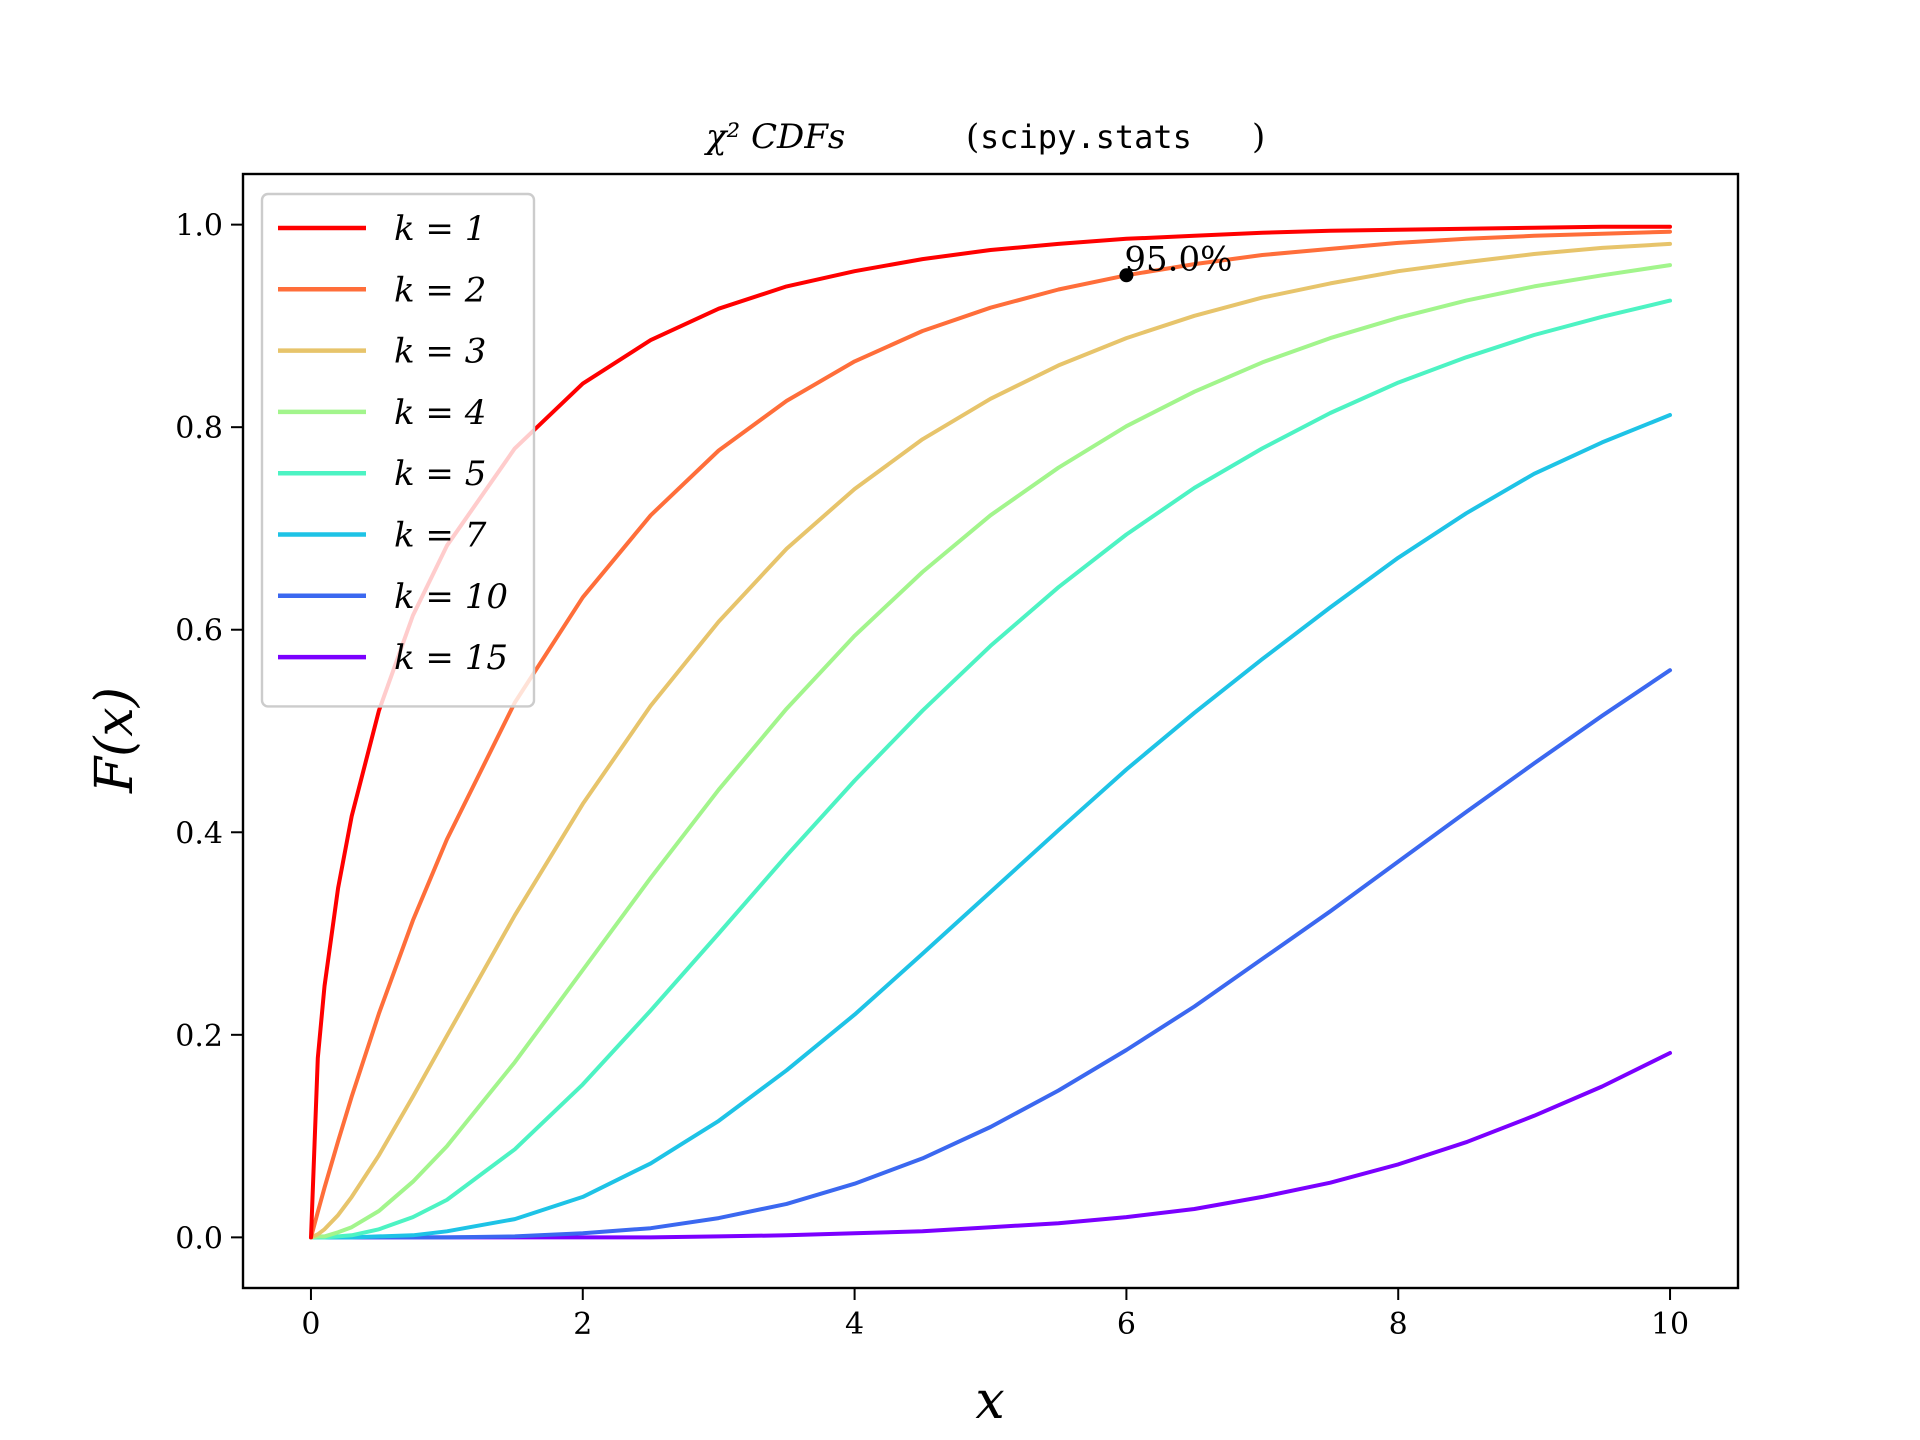  I want to click on chart-title-paren-open: (, so click(972, 137).